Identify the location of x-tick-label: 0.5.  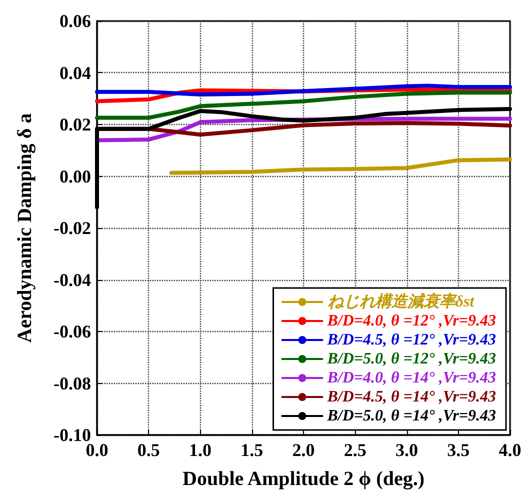
(148, 450).